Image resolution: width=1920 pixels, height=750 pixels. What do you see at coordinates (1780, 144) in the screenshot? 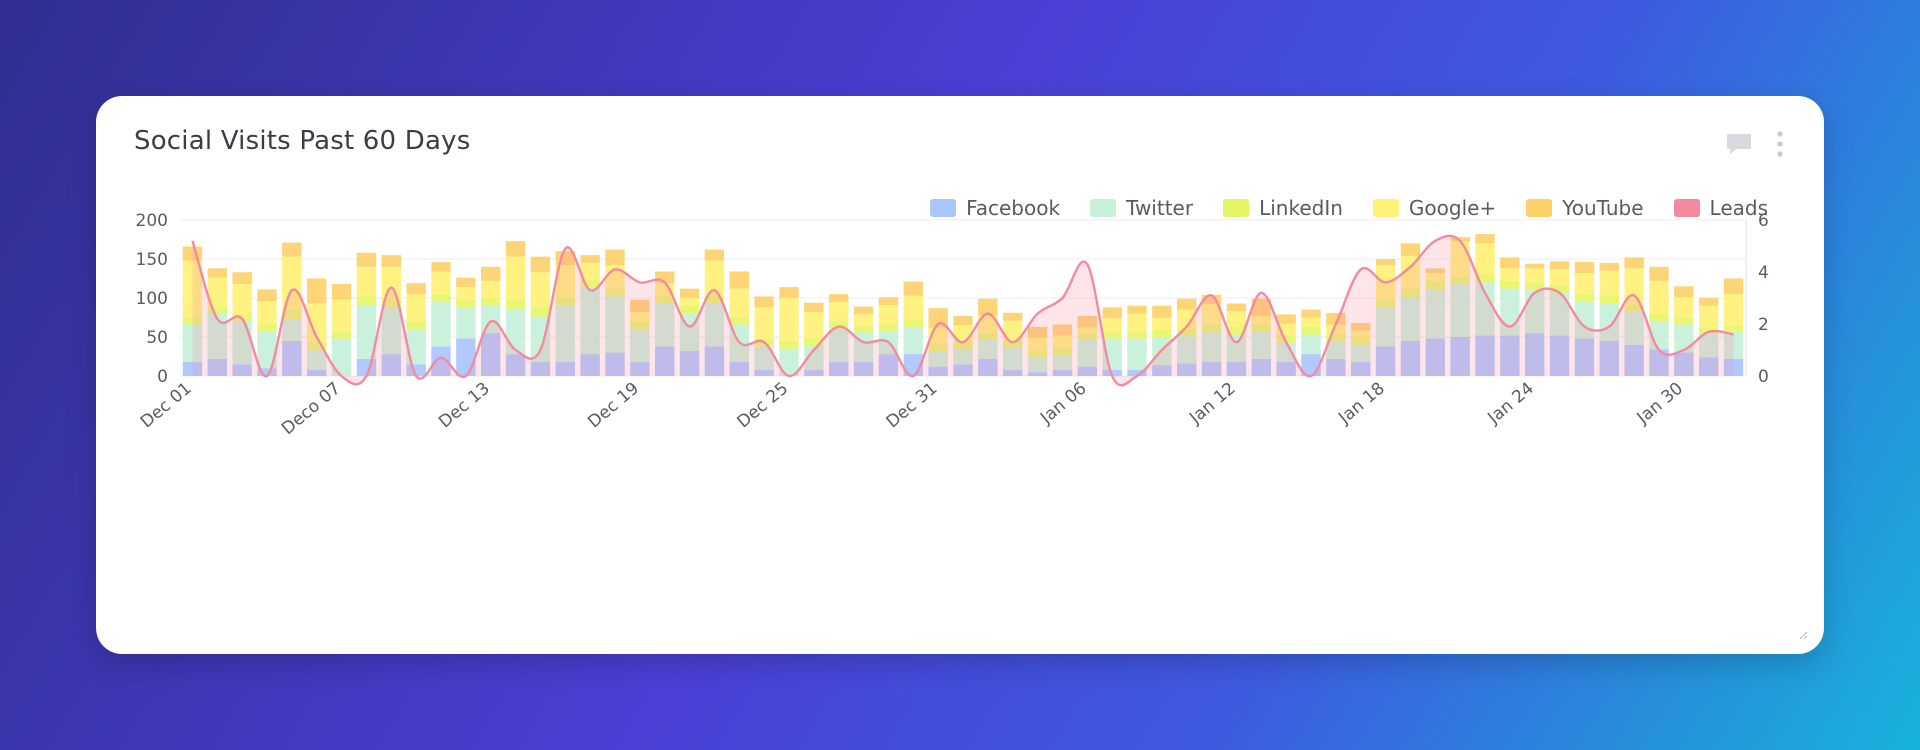
I see `kebab-menu-icon` at bounding box center [1780, 144].